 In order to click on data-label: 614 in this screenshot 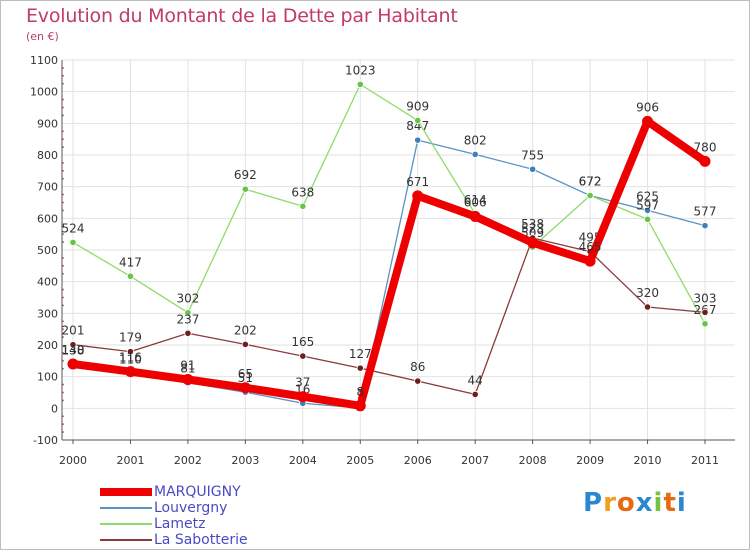, I will do `click(475, 200)`.